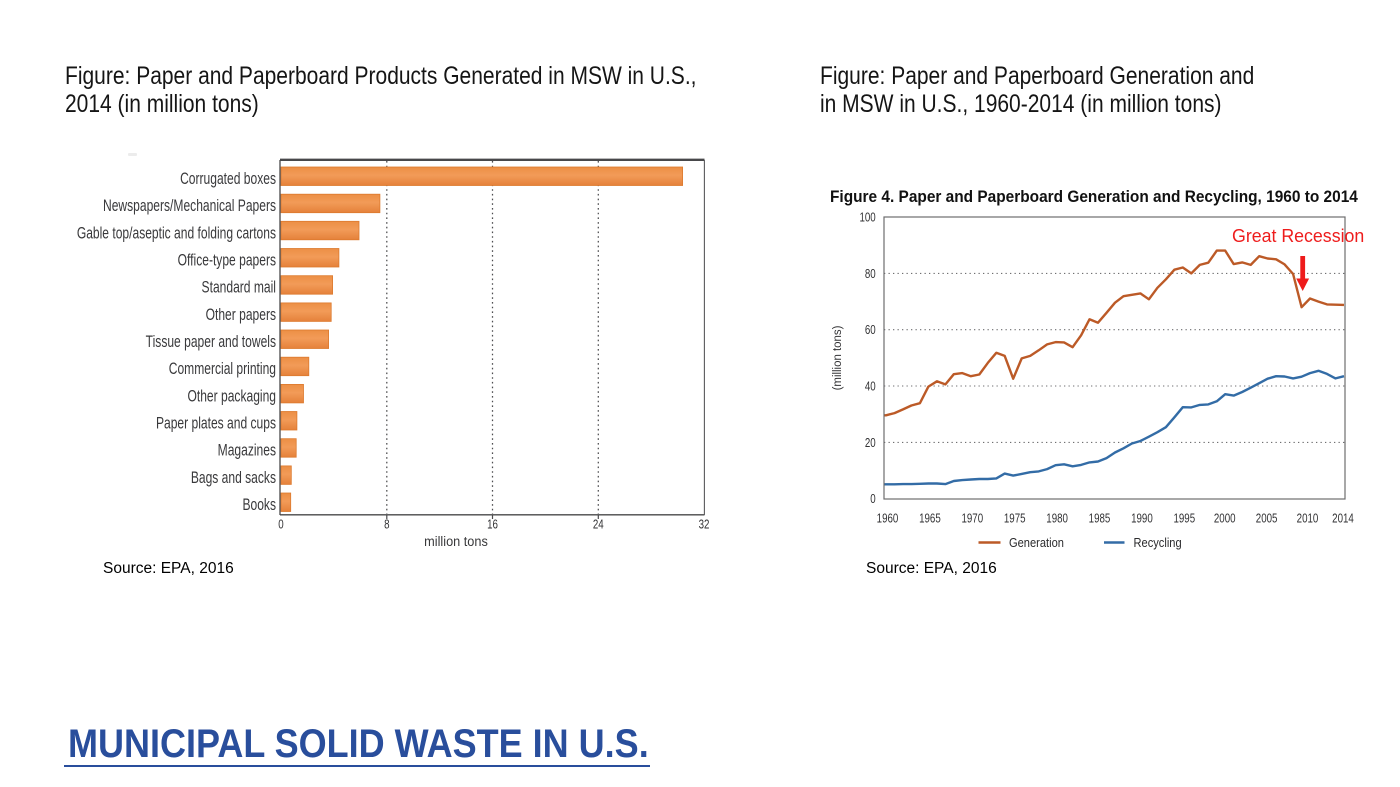 The image size is (1400, 787). What do you see at coordinates (189, 206) in the screenshot?
I see `svg-text: Newspapers/Mechanical Papers` at bounding box center [189, 206].